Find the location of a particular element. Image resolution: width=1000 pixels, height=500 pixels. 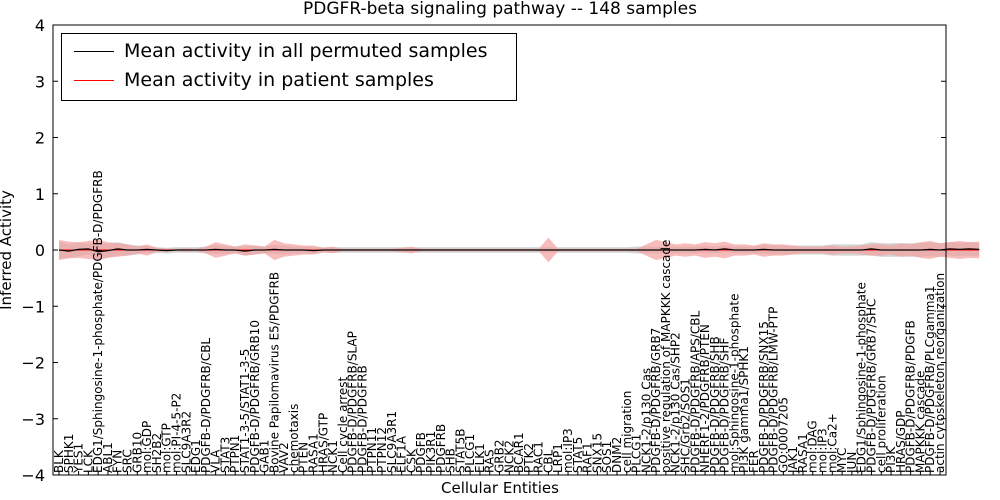

x-tick-label: SLC9A3R2 is located at coordinates (186, 442).